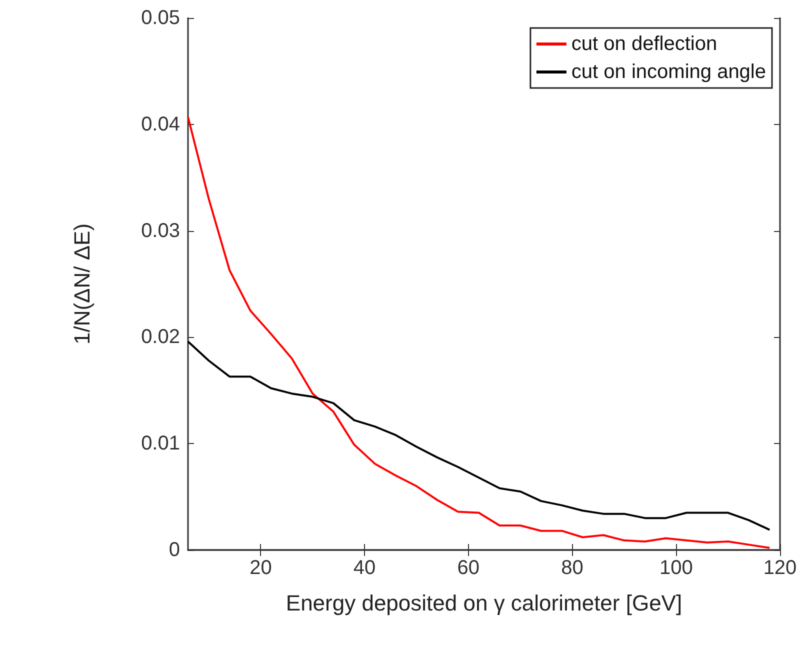 Image resolution: width=804 pixels, height=645 pixels. What do you see at coordinates (364, 568) in the screenshot?
I see `x-tick-label: 40` at bounding box center [364, 568].